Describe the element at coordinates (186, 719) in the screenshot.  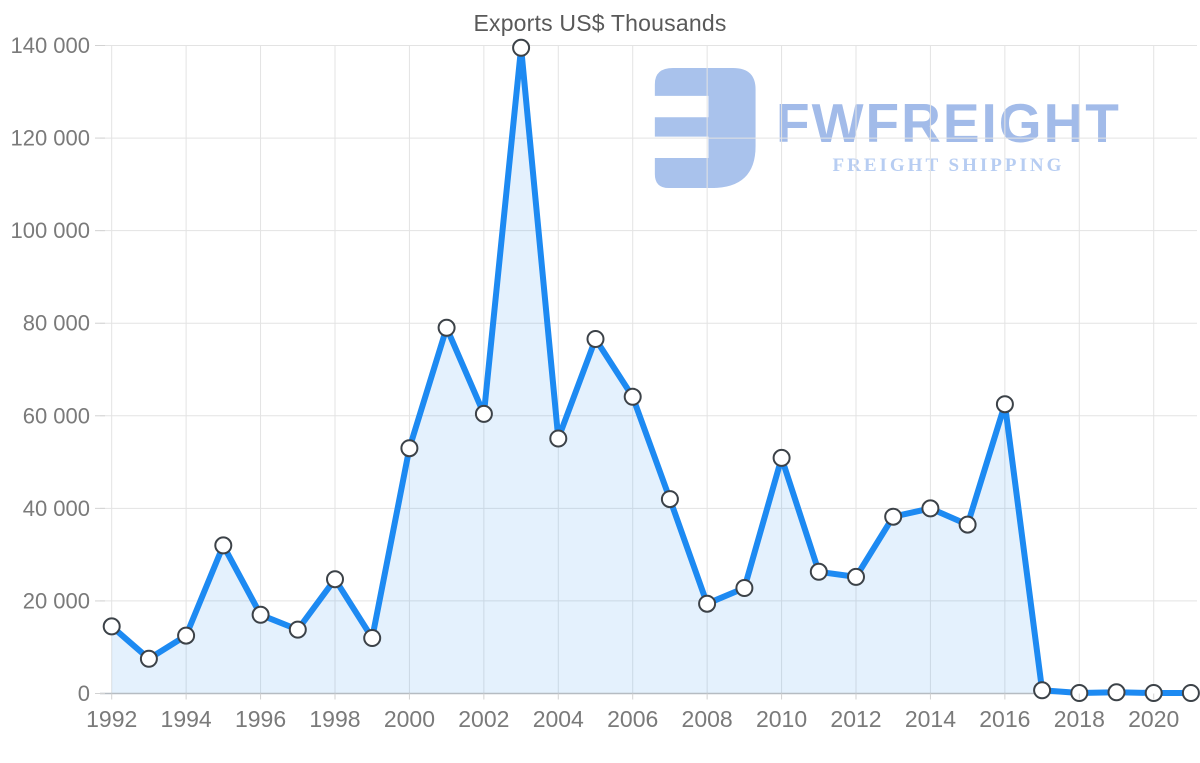
I see `x-axis-label: 1994` at that location.